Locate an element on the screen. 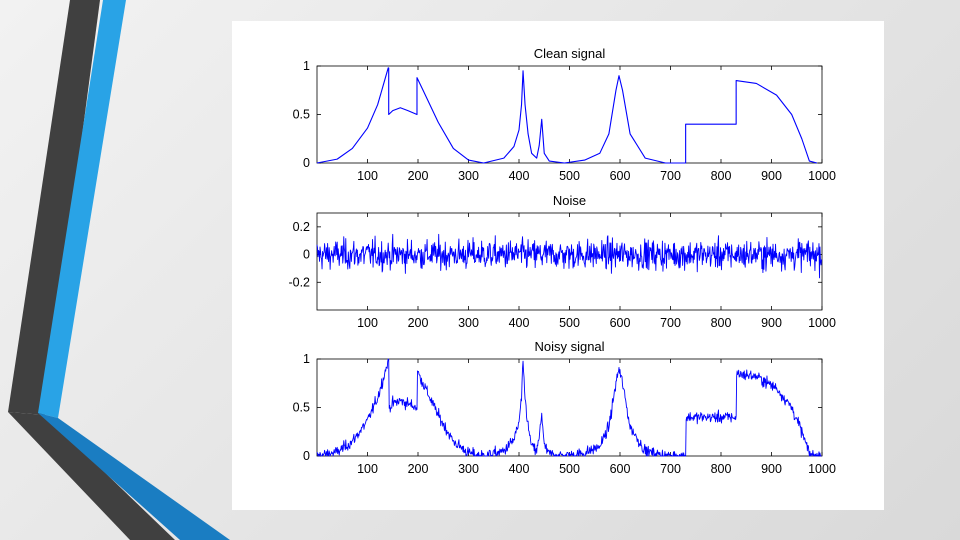  clean-x-tick-label: 900 is located at coordinates (771, 176).